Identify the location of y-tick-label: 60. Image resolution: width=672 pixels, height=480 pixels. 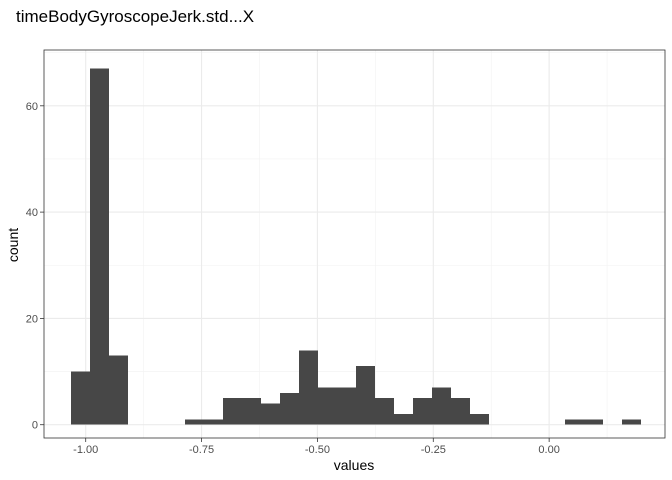
(32, 107).